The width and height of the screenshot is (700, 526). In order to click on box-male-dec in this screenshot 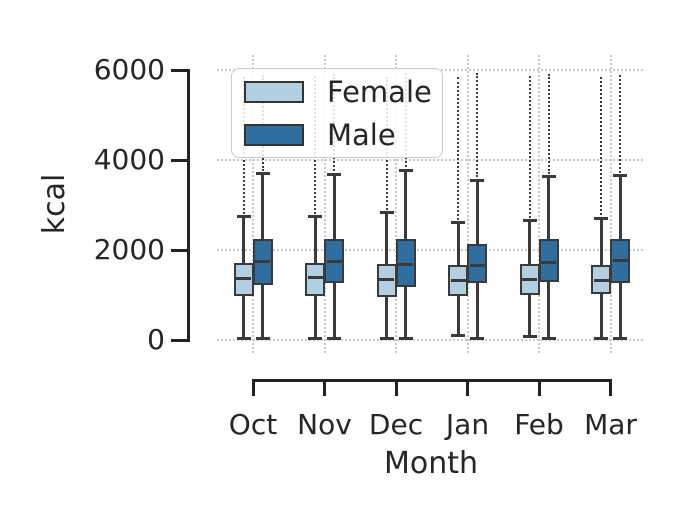, I will do `click(405, 262)`.